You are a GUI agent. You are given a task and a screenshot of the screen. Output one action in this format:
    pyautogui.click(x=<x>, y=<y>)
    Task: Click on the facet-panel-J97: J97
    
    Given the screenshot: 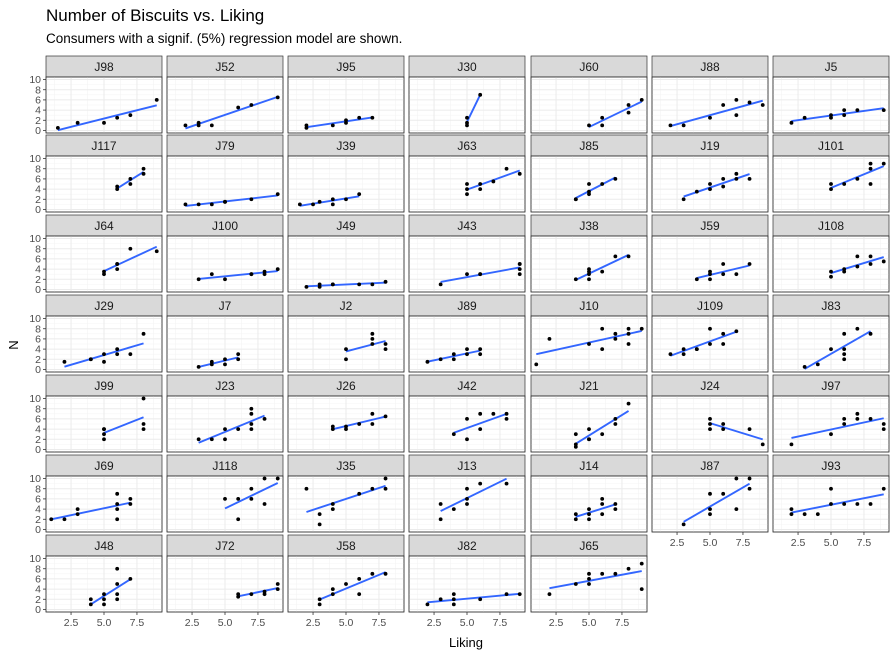 What is the action you would take?
    pyautogui.click(x=831, y=413)
    